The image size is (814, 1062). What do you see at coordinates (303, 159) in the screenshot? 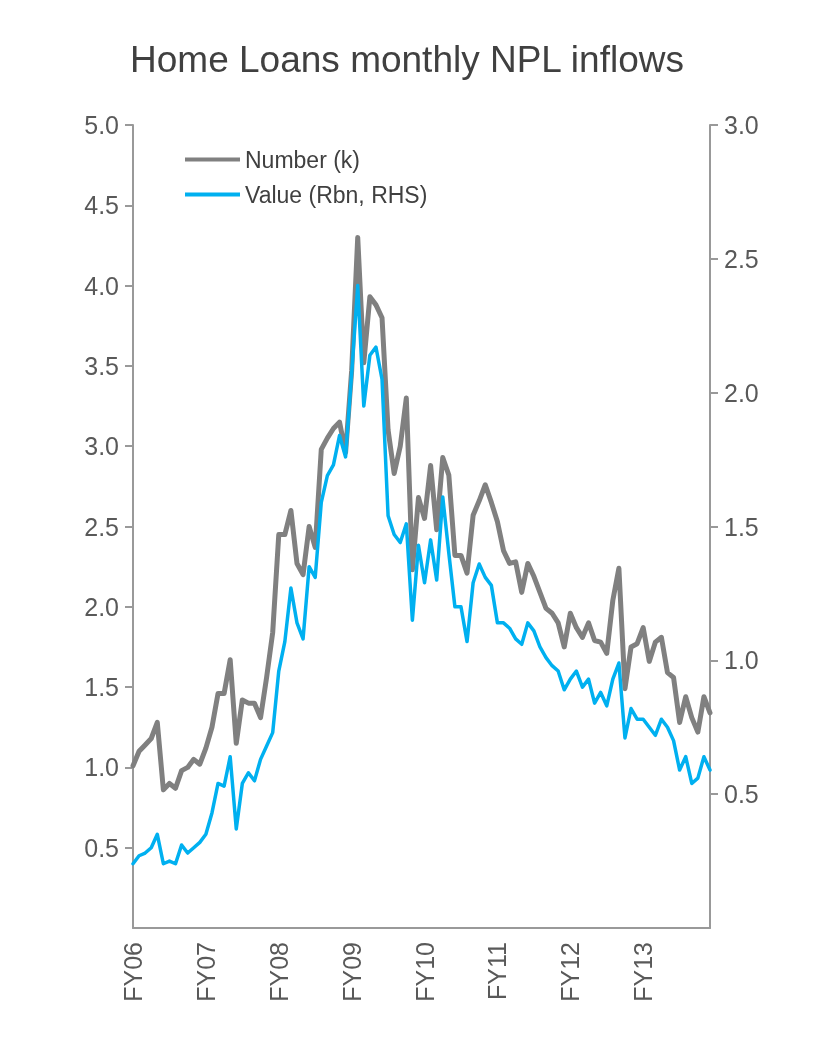
I see `legend-label: Number (k)` at bounding box center [303, 159].